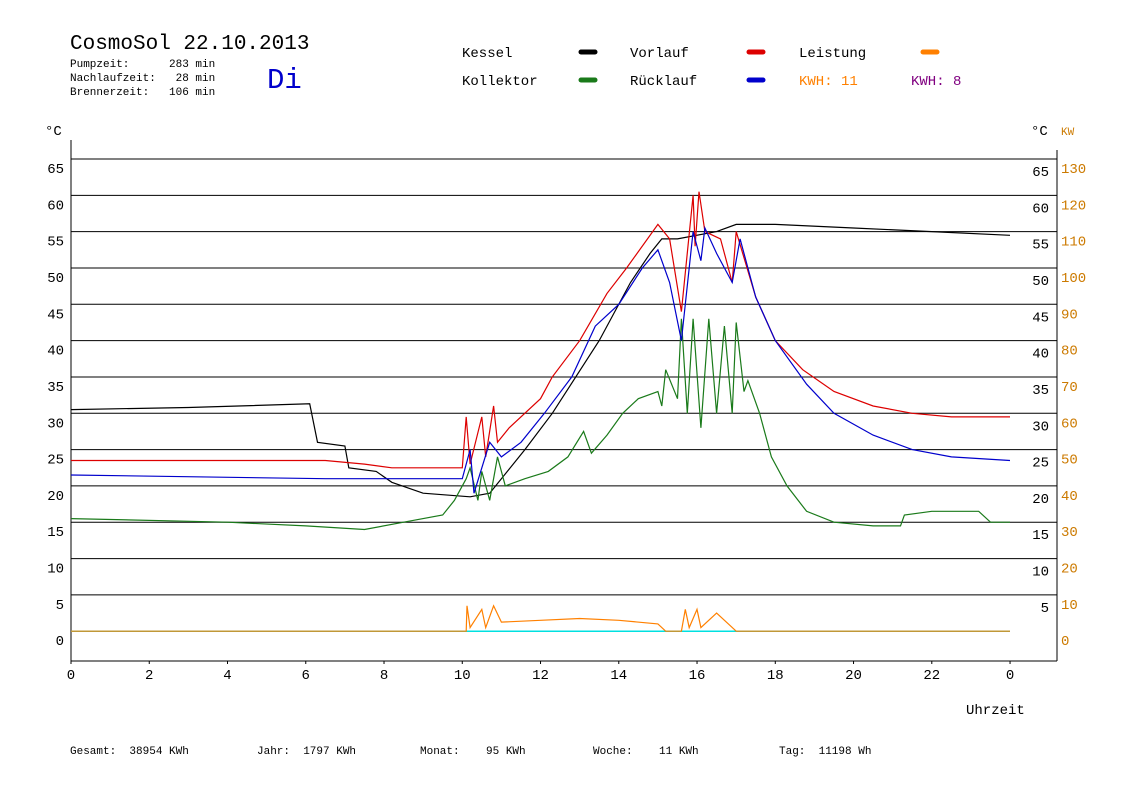 This screenshot has height=812, width=1148. What do you see at coordinates (55, 570) in the screenshot?
I see `y-tick-label: 10` at bounding box center [55, 570].